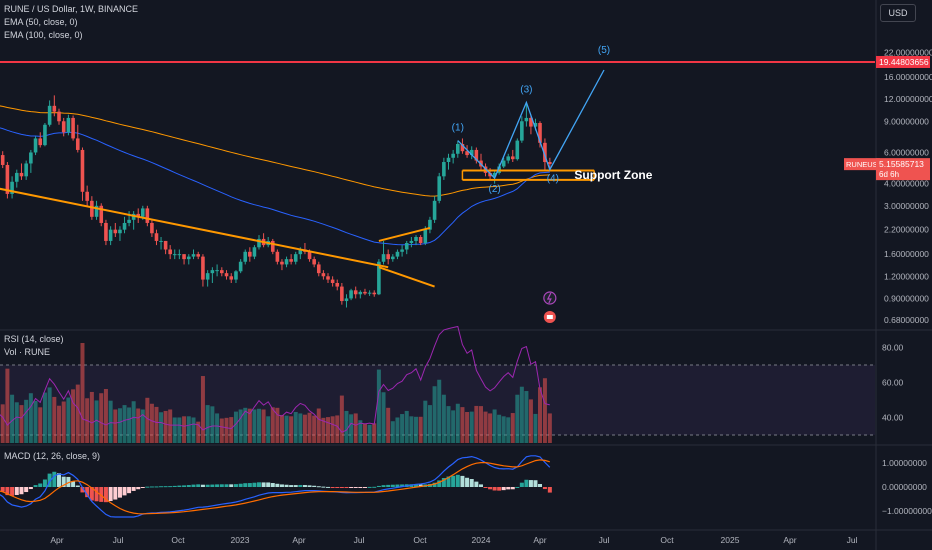 The height and width of the screenshot is (550, 932). What do you see at coordinates (903, 169) in the screenshot?
I see `current-price-tag` at bounding box center [903, 169].